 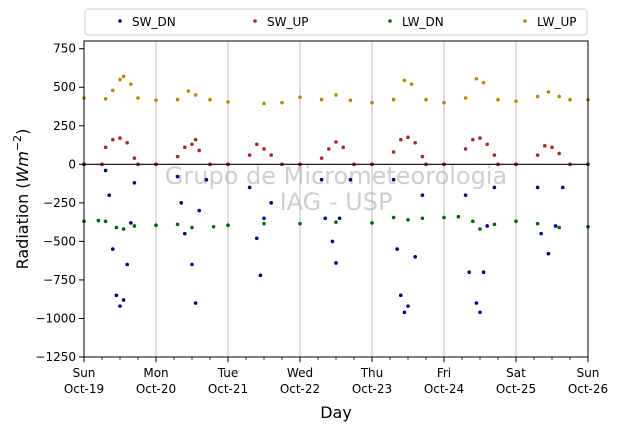 I want to click on x-tick-label-dow: Sun, so click(x=588, y=373).